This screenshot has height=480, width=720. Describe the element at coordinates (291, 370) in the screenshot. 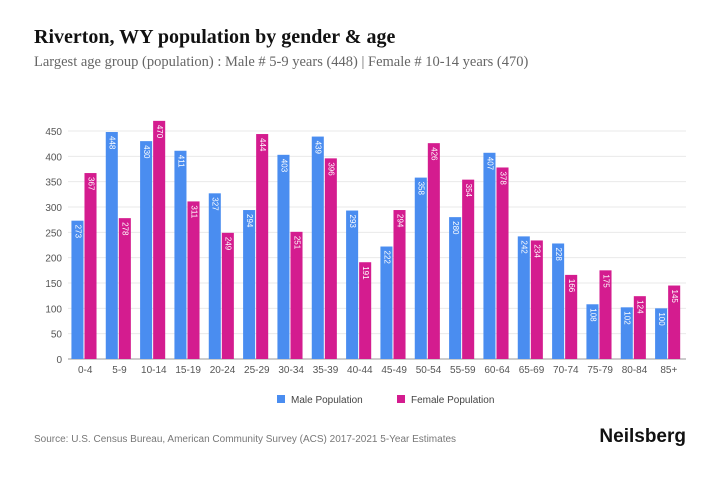

I see `x-tick-label: 30-34` at that location.